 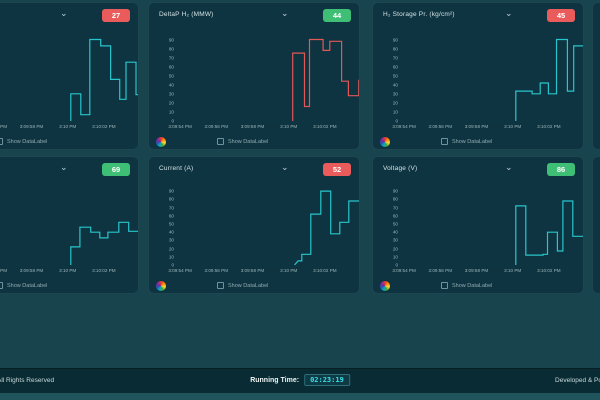 What do you see at coordinates (596, 76) in the screenshot?
I see `panel-partial-right-top` at bounding box center [596, 76].